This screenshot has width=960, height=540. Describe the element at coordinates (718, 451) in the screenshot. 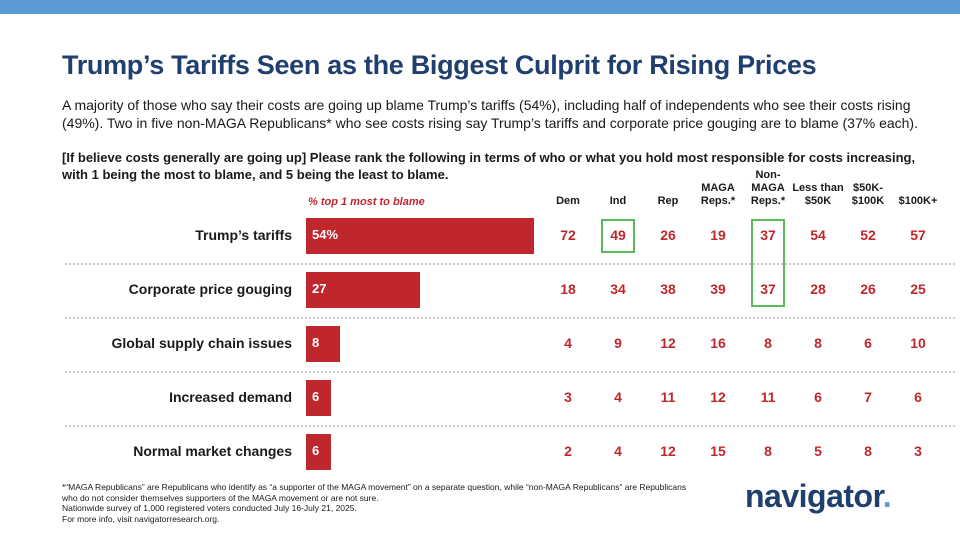

I see `table-cell: 15` at that location.